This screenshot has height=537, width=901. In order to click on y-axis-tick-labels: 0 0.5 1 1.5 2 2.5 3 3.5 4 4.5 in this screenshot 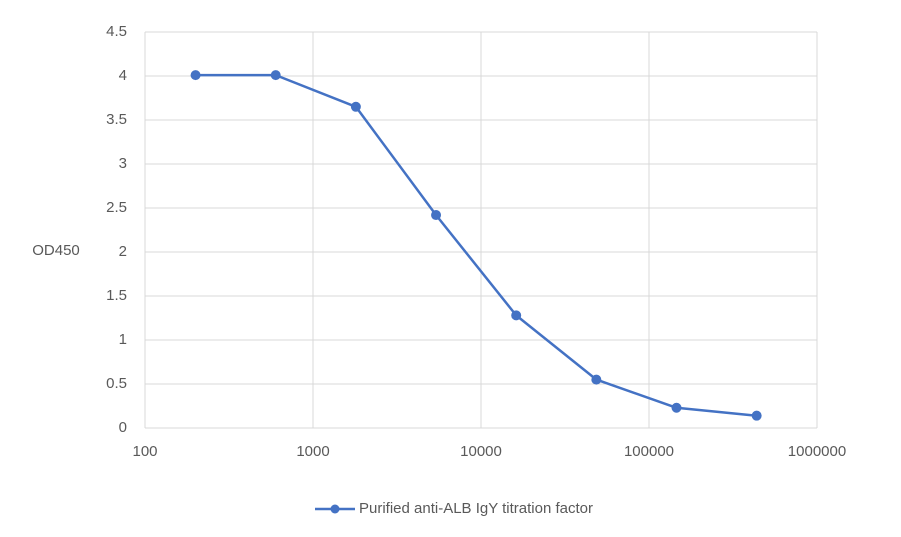, I will do `click(116, 229)`.